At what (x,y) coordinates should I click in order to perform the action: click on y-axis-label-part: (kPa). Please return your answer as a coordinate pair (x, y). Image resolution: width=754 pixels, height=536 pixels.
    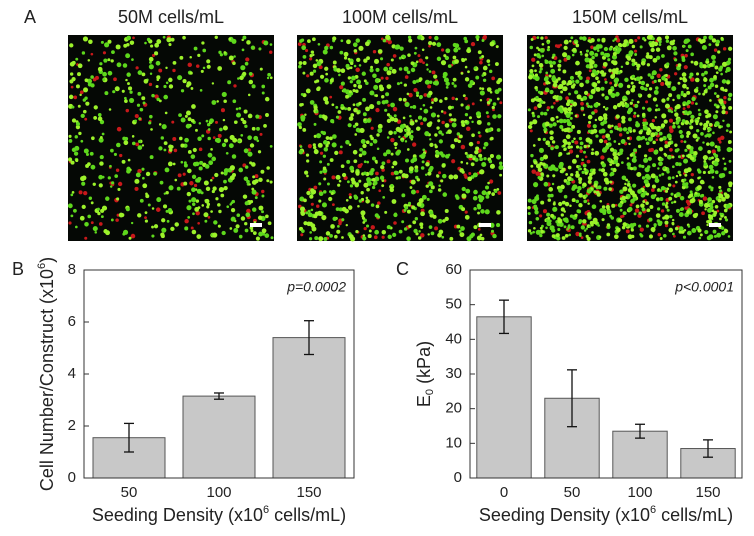
    Looking at the image, I should click on (424, 365).